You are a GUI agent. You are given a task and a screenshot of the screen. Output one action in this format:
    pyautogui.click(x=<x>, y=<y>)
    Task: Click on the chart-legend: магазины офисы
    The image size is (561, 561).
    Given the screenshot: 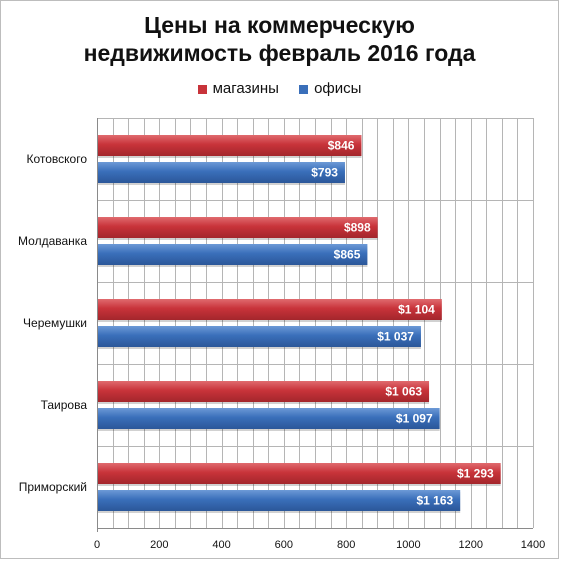 What is the action you would take?
    pyautogui.click(x=279, y=89)
    